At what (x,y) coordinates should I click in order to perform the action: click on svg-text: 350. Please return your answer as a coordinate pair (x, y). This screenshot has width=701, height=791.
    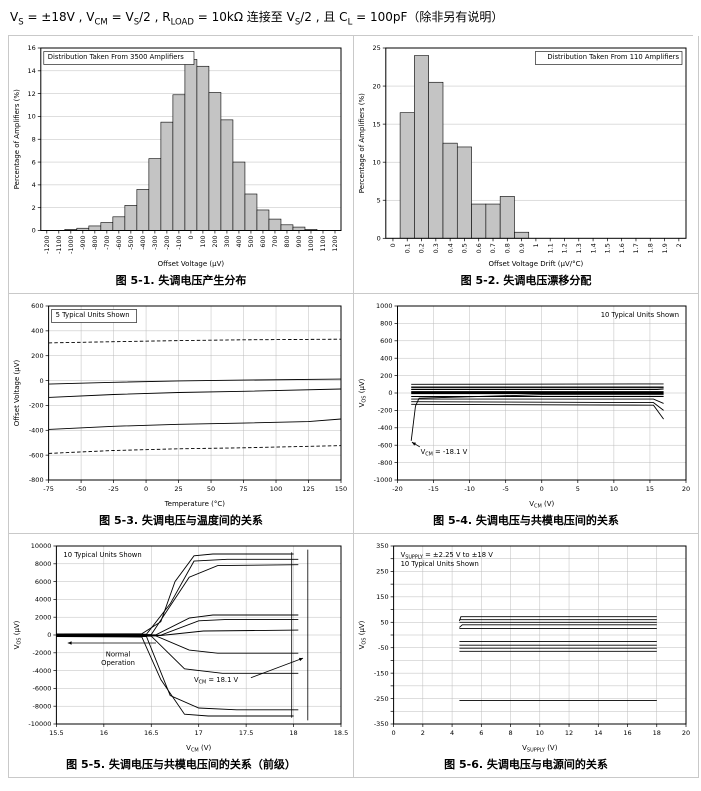
    Looking at the image, I should click on (382, 547).